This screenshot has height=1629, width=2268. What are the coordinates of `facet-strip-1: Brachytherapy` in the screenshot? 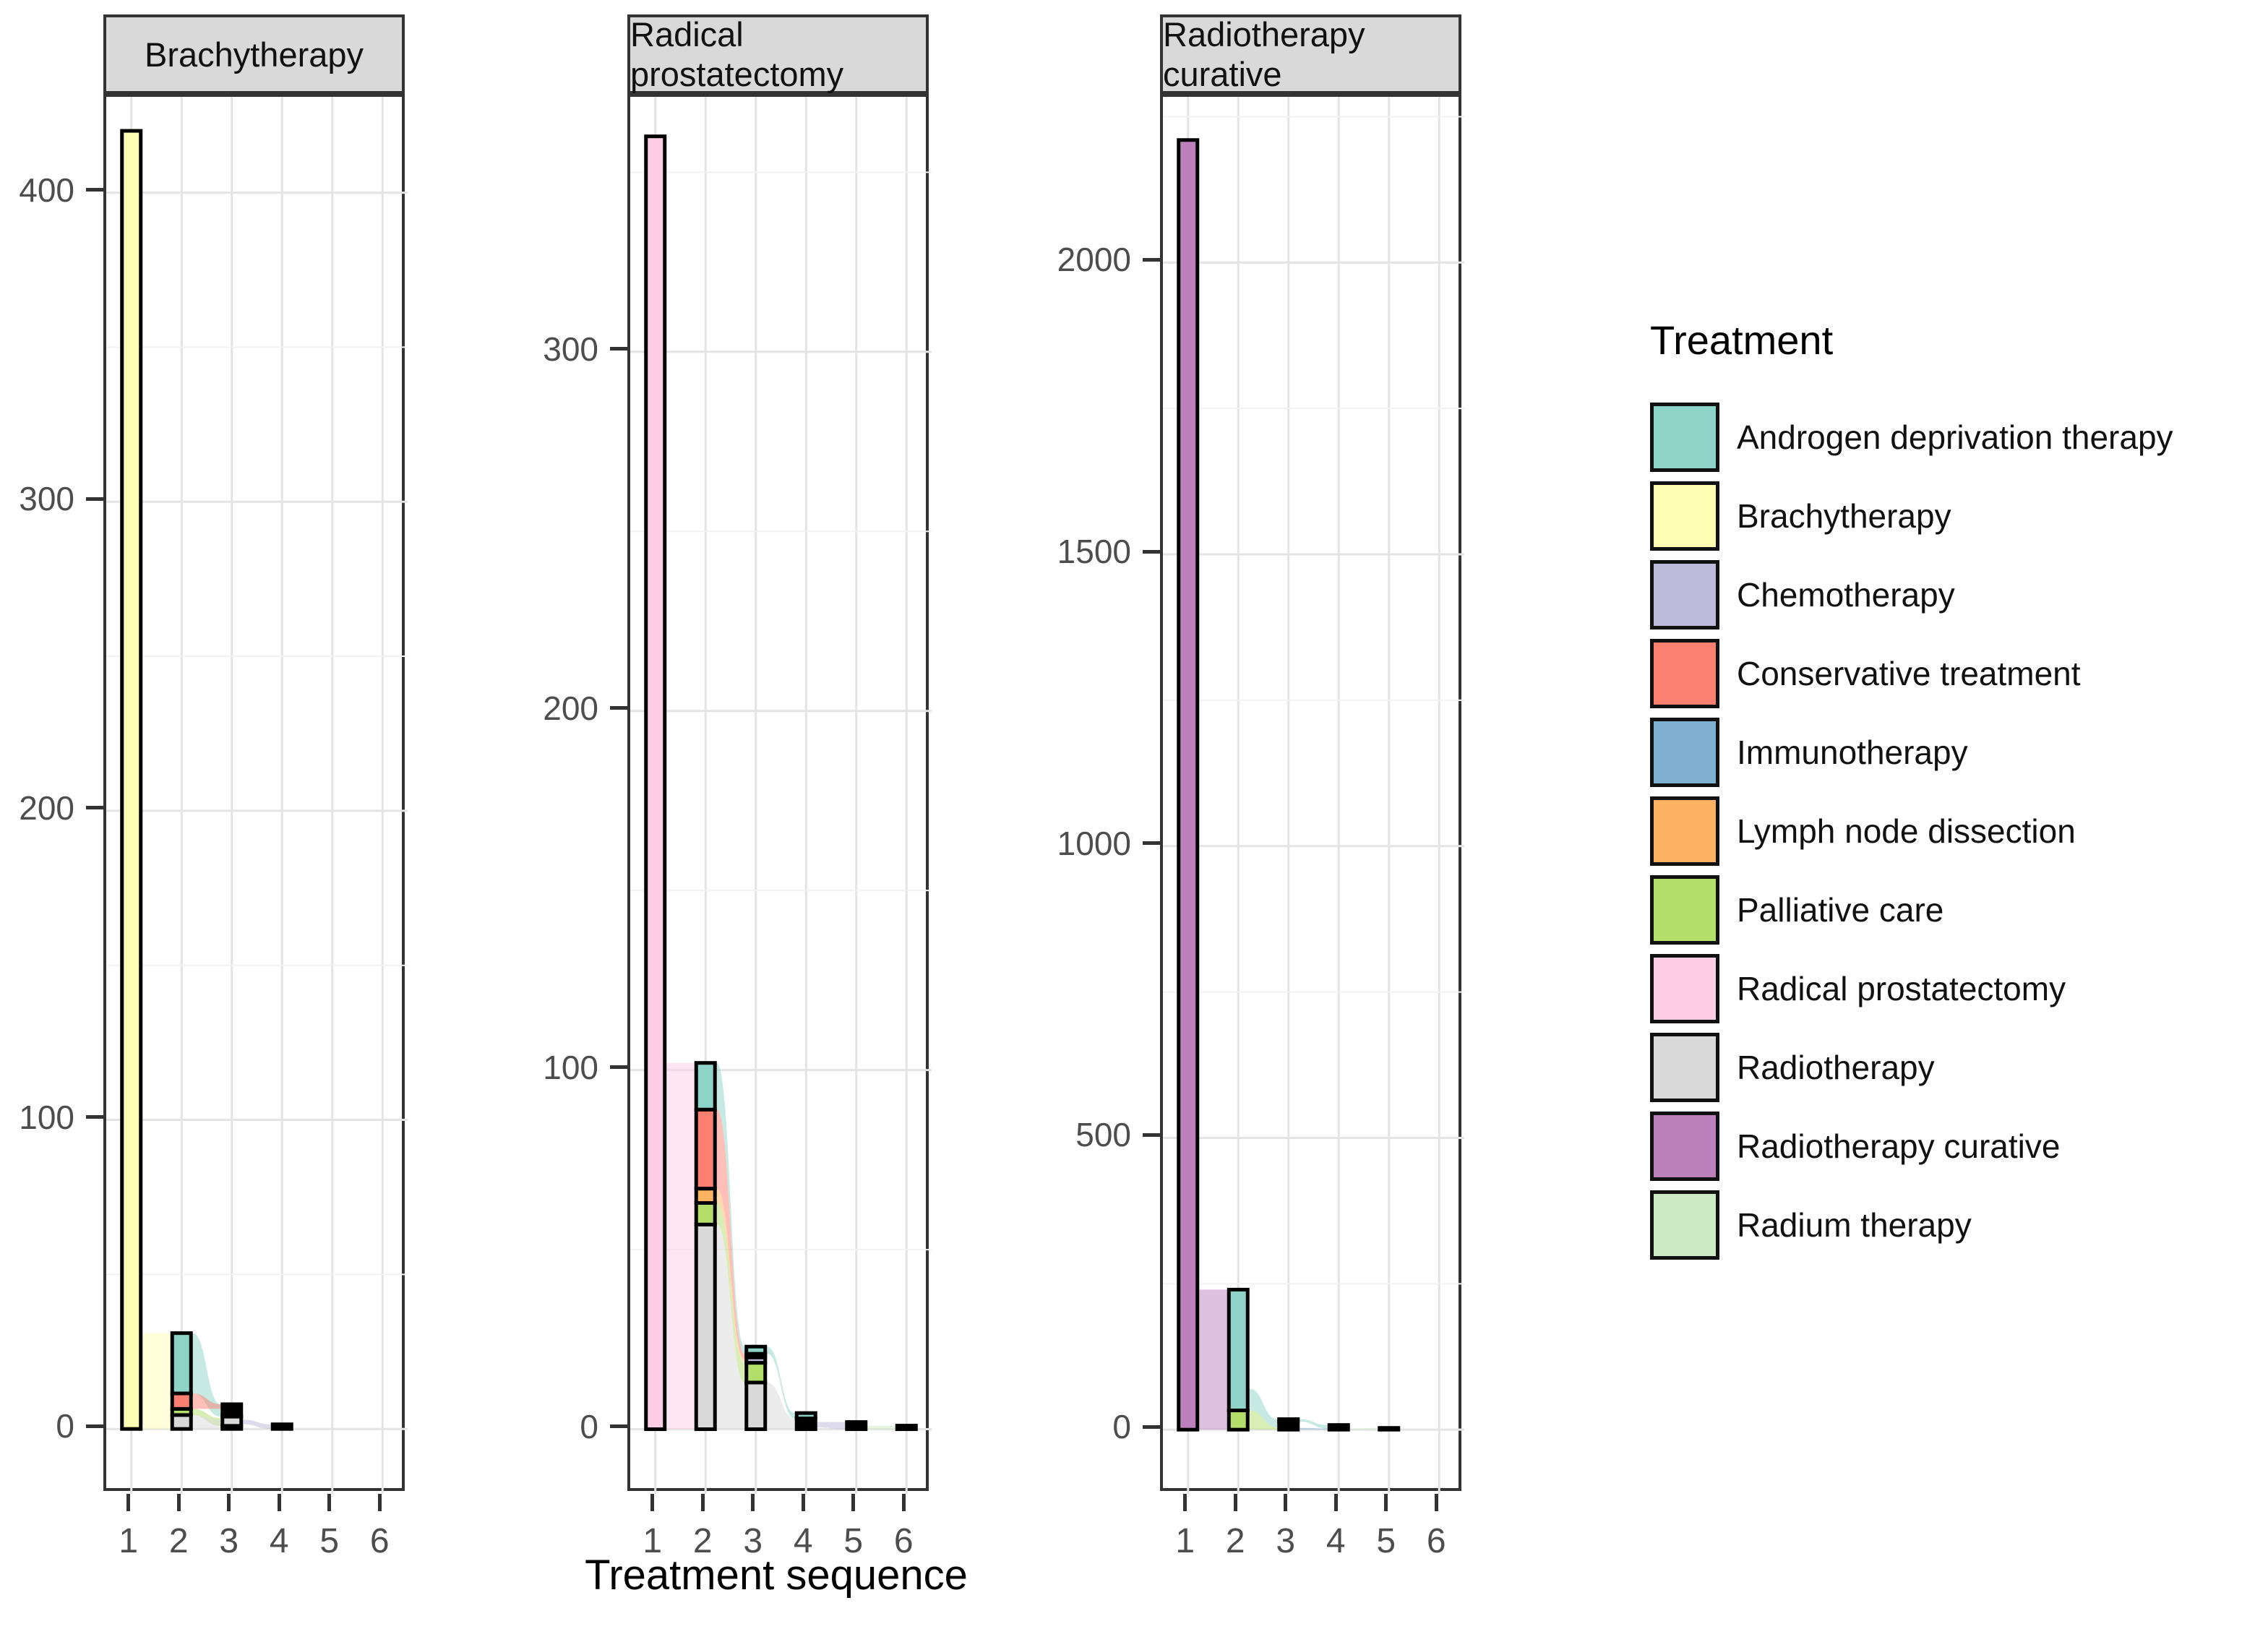 It's located at (254, 54).